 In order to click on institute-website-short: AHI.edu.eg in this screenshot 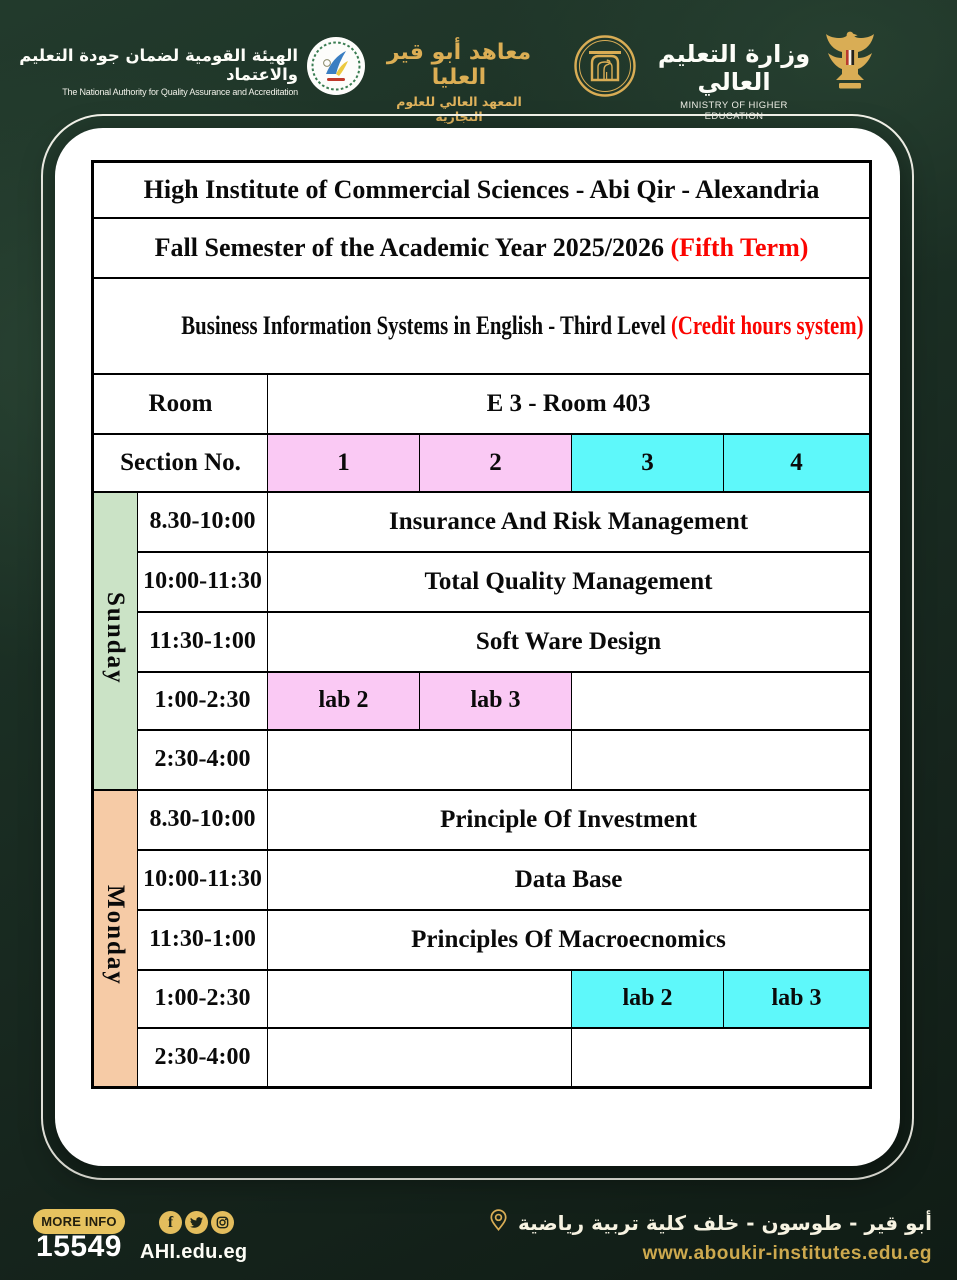, I will do `click(194, 1252)`.